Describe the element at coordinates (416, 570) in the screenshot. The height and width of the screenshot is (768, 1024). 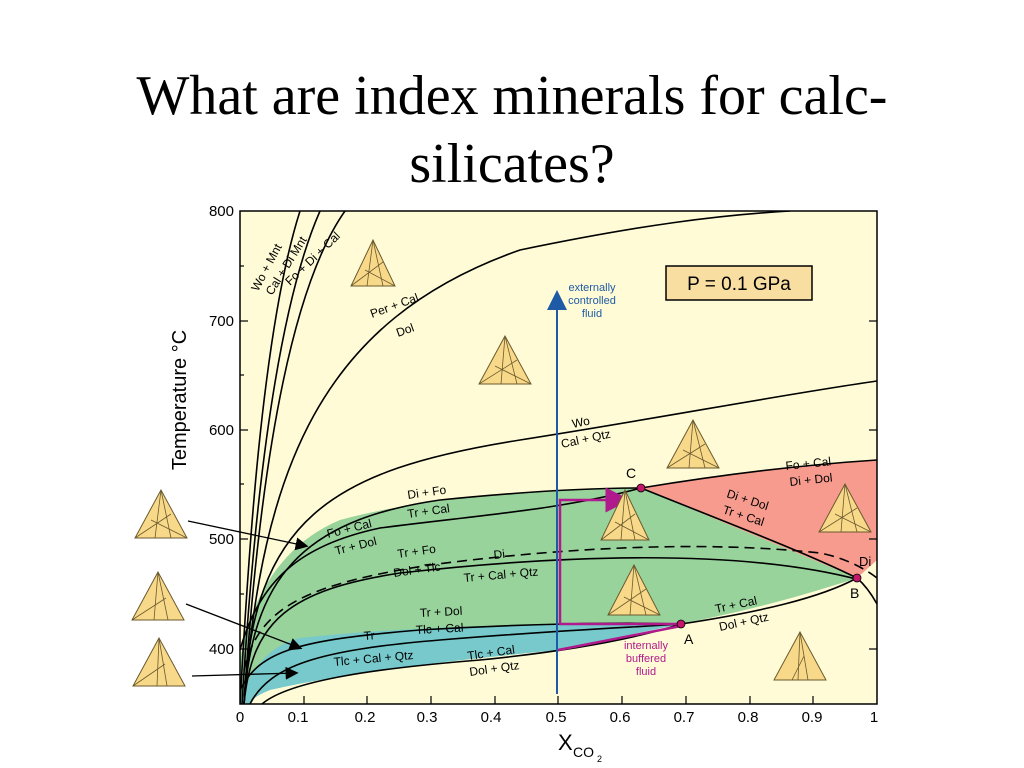
I see `reaction-label: Dol + Tlc` at that location.